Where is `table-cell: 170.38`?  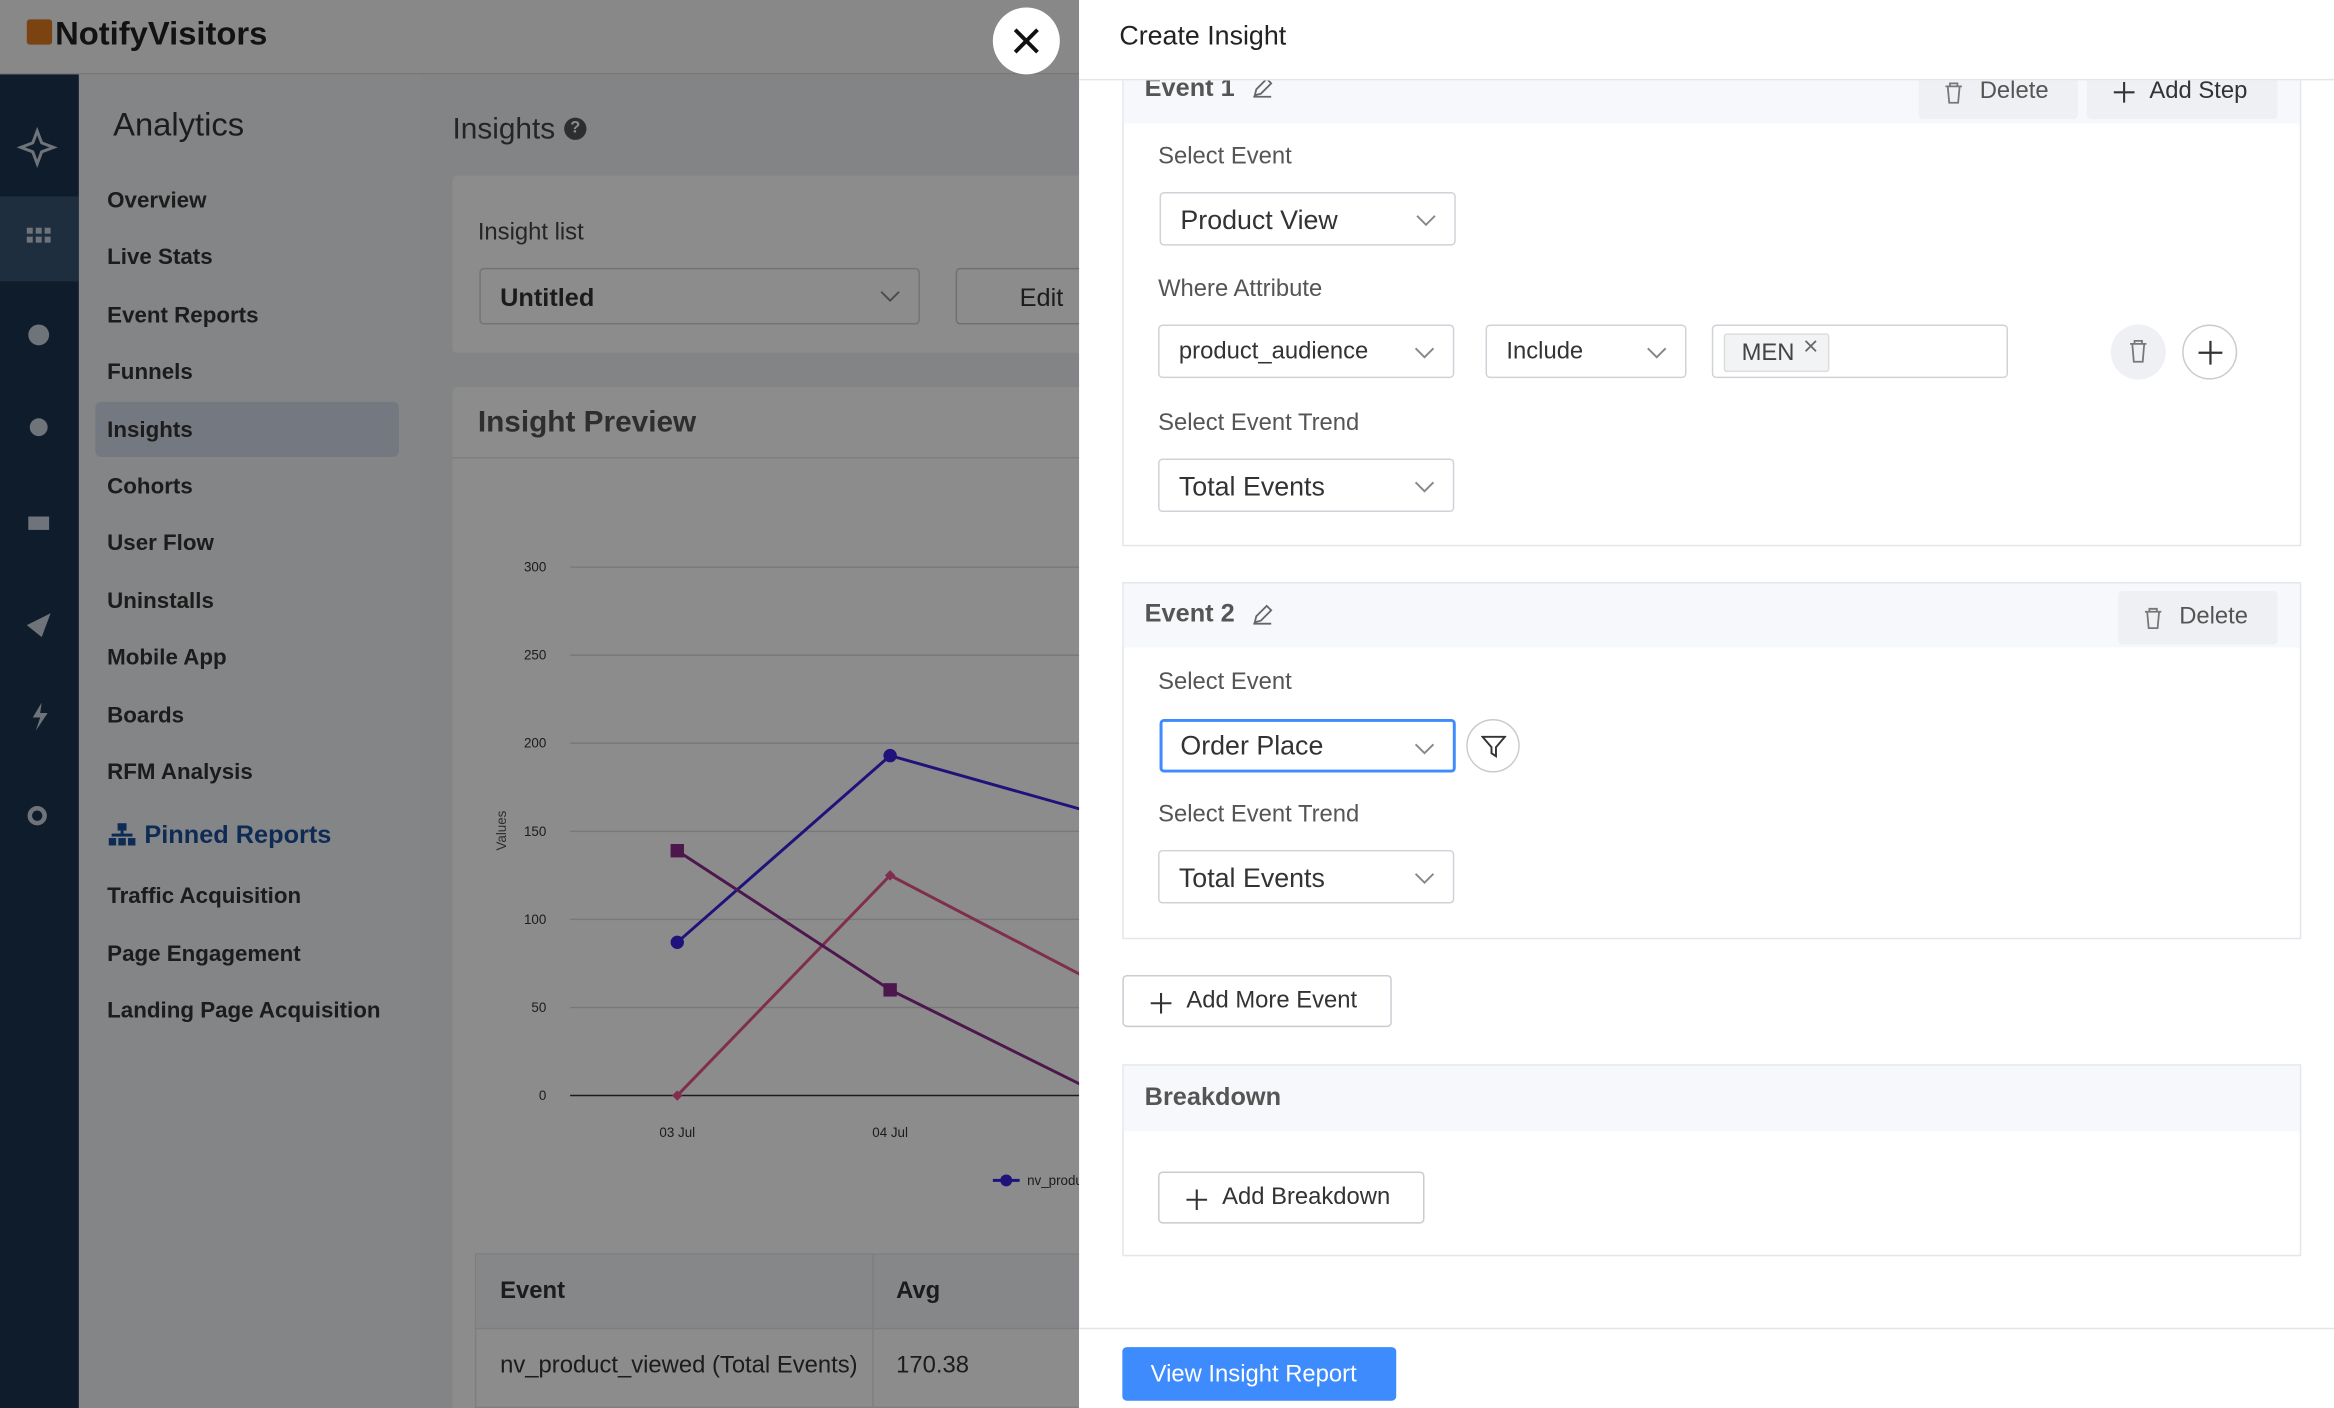
table-cell: 170.38 is located at coordinates (932, 1366).